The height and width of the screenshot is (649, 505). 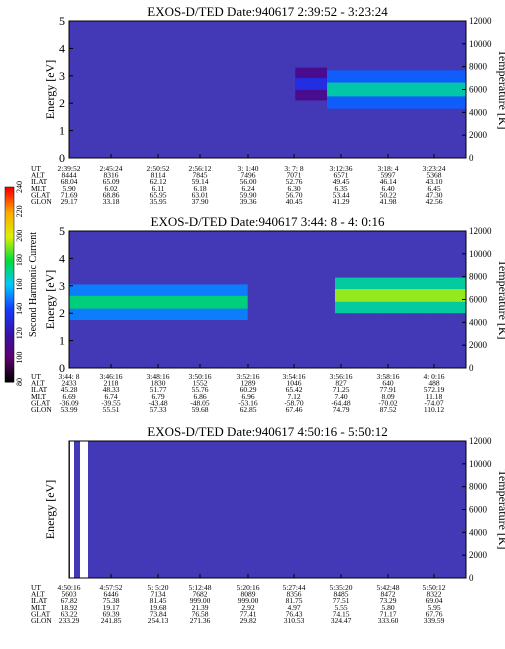 What do you see at coordinates (68, 376) in the screenshot?
I see `orbit-cell: 3:44: 8` at bounding box center [68, 376].